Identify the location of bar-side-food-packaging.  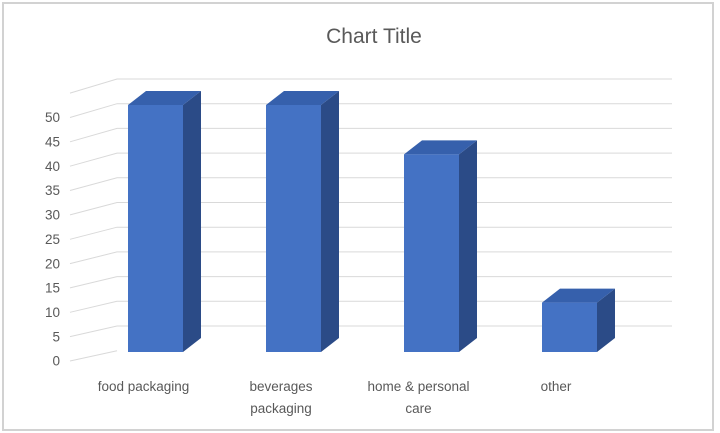
(192, 221).